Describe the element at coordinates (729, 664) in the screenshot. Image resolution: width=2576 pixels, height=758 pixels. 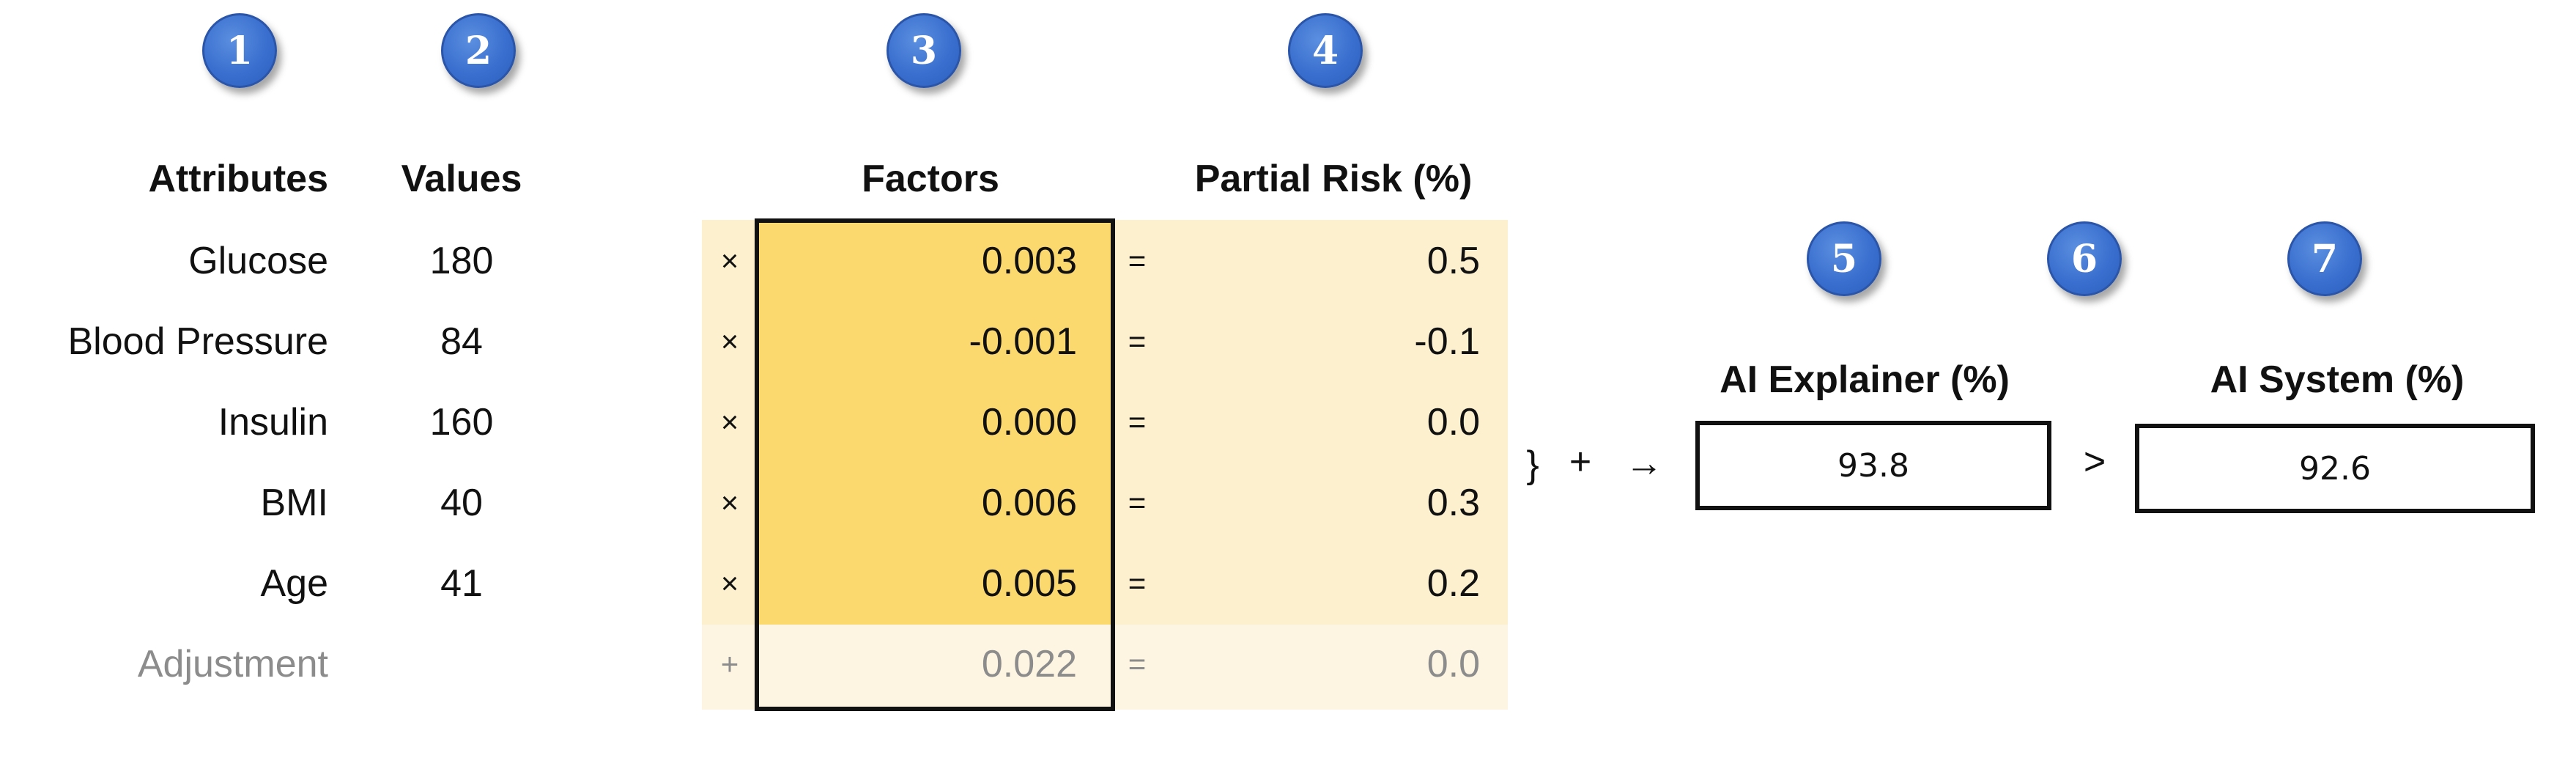
I see `plus-sign: +` at that location.